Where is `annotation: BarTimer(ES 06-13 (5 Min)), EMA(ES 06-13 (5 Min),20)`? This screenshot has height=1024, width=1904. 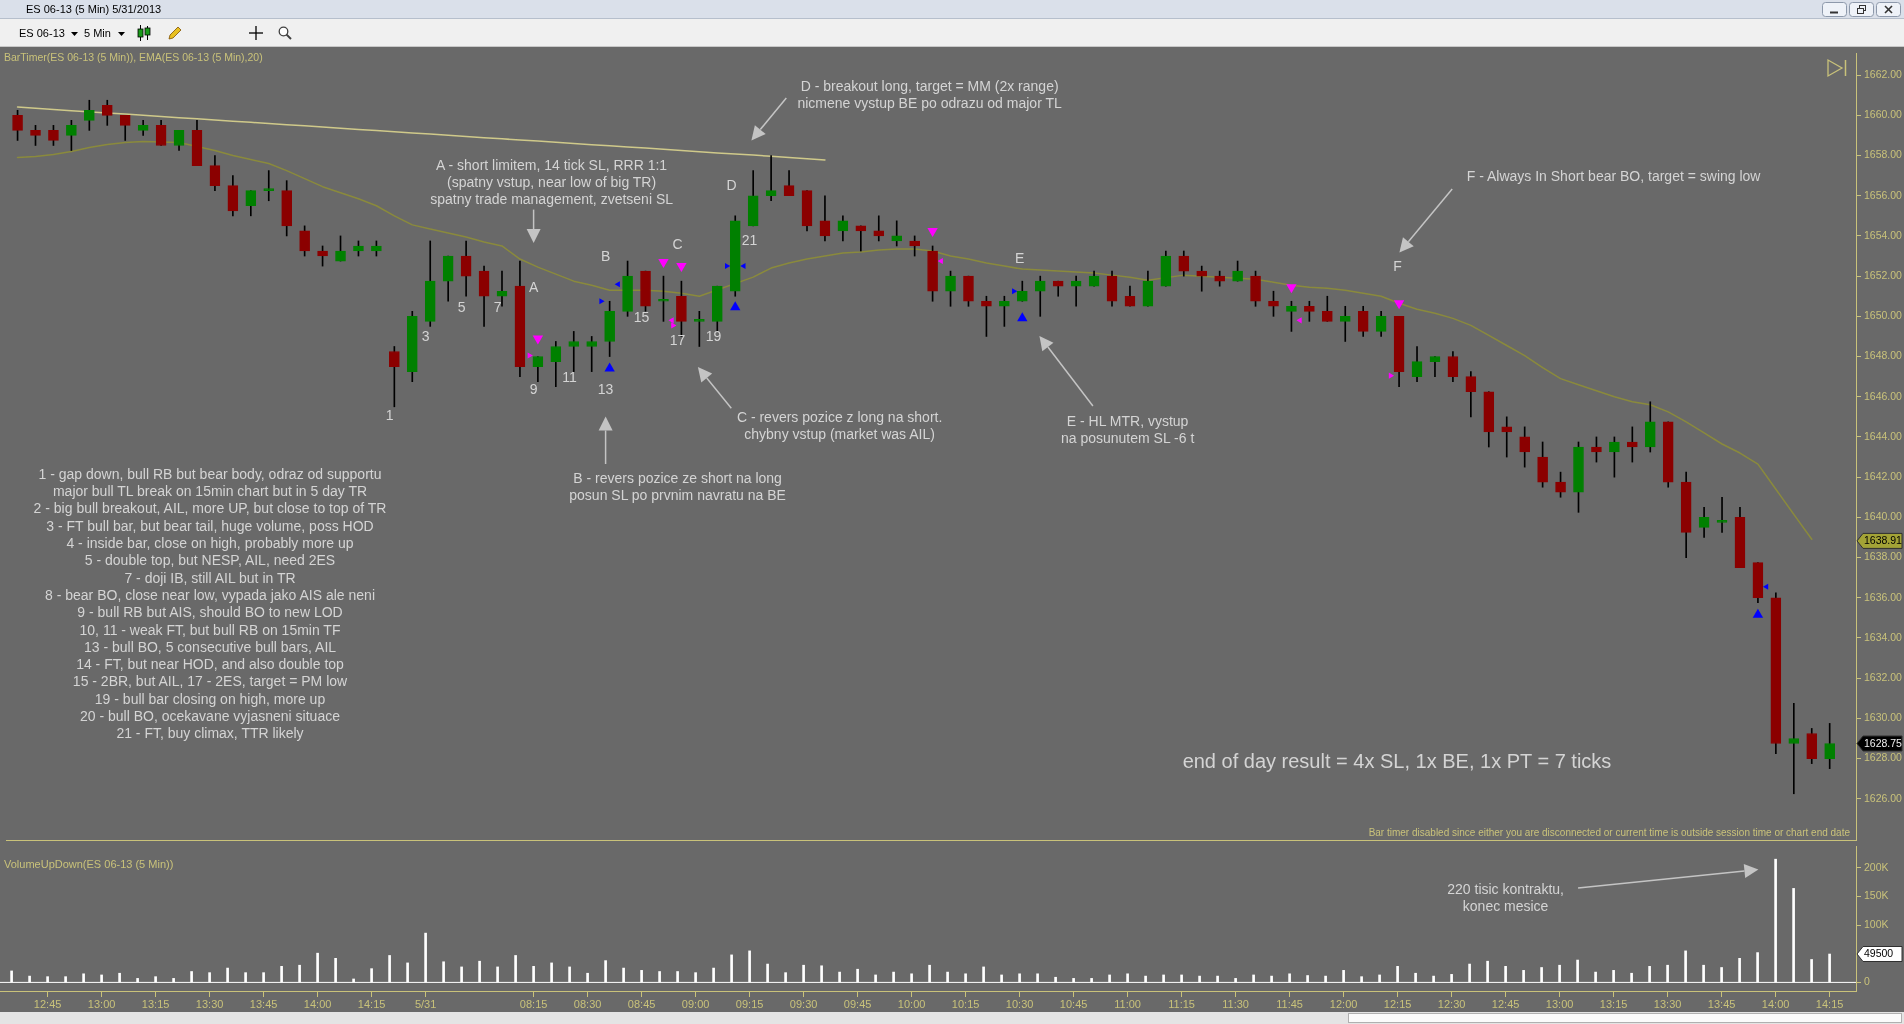 annotation: BarTimer(ES 06-13 (5 Min)), EMA(ES 06-13 (5 Min),20) is located at coordinates (133, 56).